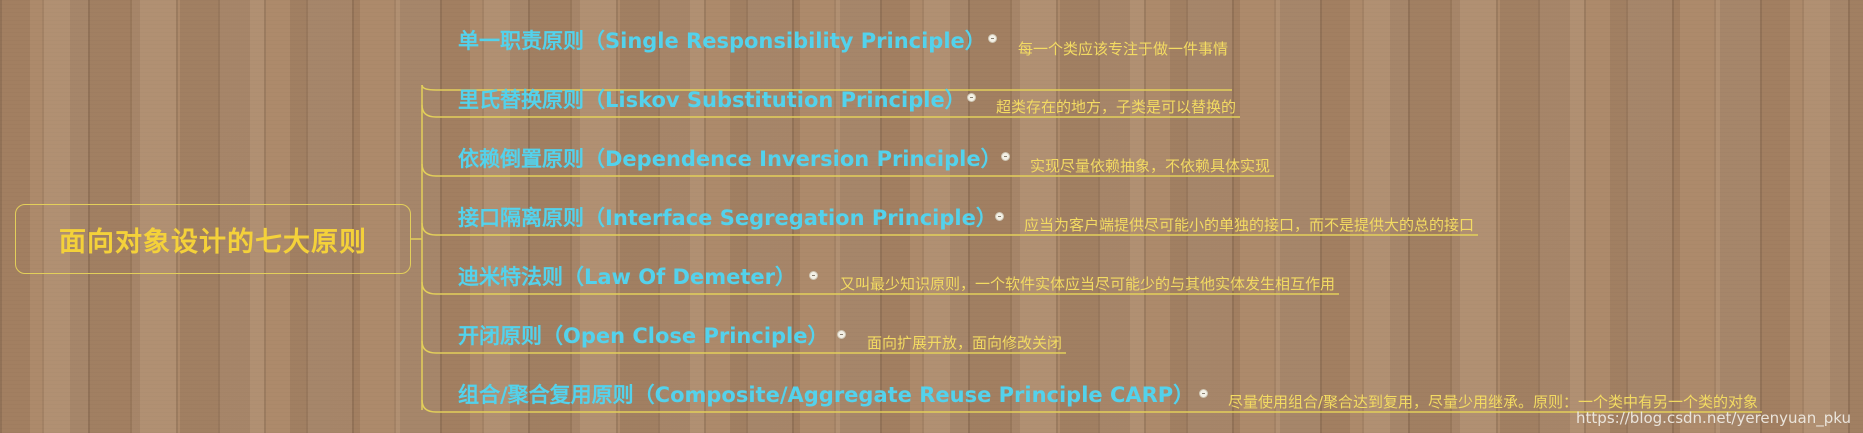 Image resolution: width=1863 pixels, height=433 pixels. I want to click on note-open-close: 面向扩展开放，面向修改关闭, so click(965, 343).